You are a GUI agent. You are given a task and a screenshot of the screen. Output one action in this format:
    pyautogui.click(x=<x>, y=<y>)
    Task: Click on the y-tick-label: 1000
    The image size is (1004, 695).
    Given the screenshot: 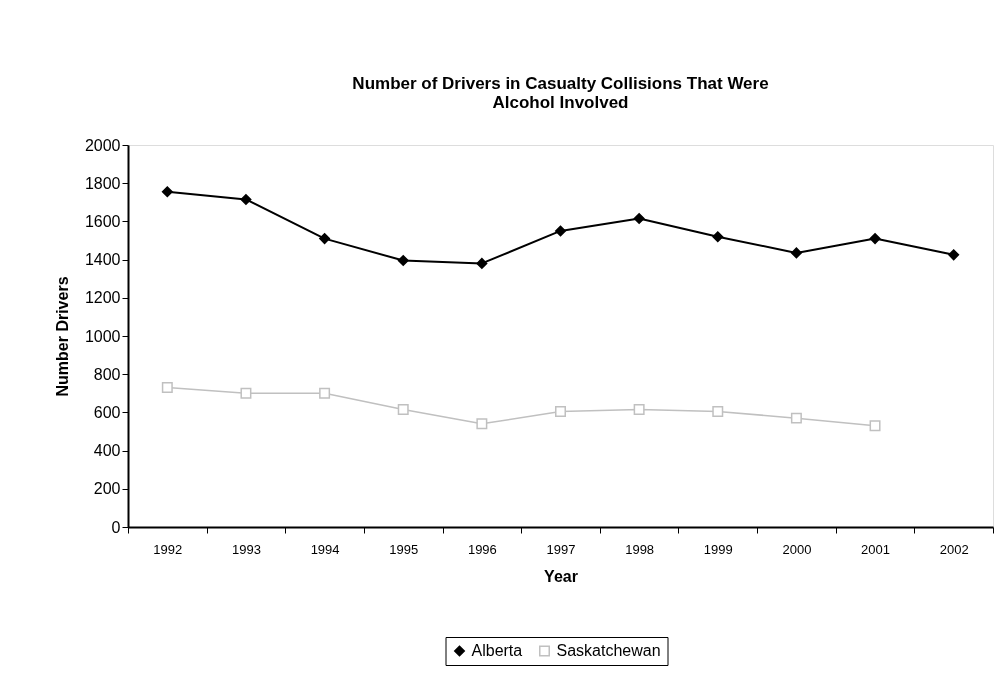 What is the action you would take?
    pyautogui.click(x=102, y=336)
    